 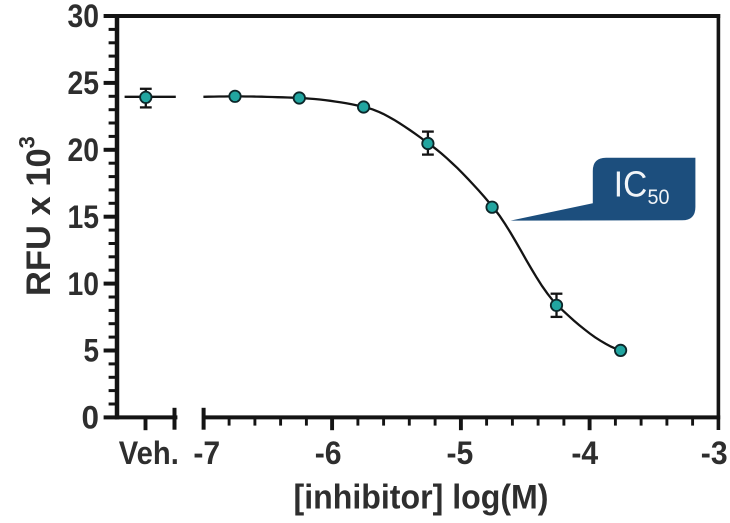 What do you see at coordinates (84, 284) in the screenshot?
I see `svg-text: 10` at bounding box center [84, 284].